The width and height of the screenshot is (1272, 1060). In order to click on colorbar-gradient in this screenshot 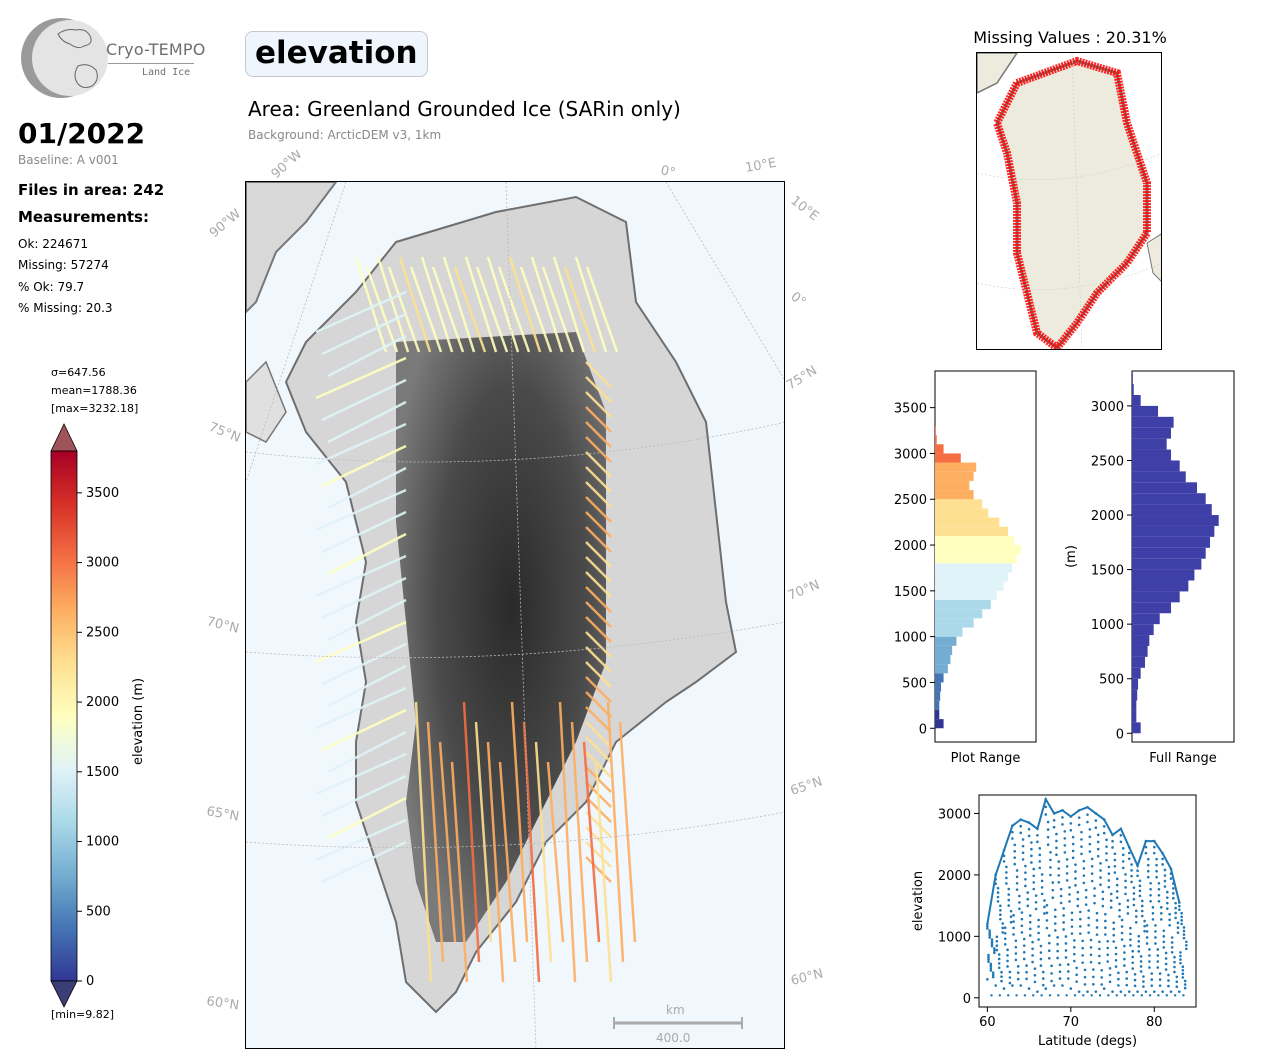, I will do `click(64, 716)`.